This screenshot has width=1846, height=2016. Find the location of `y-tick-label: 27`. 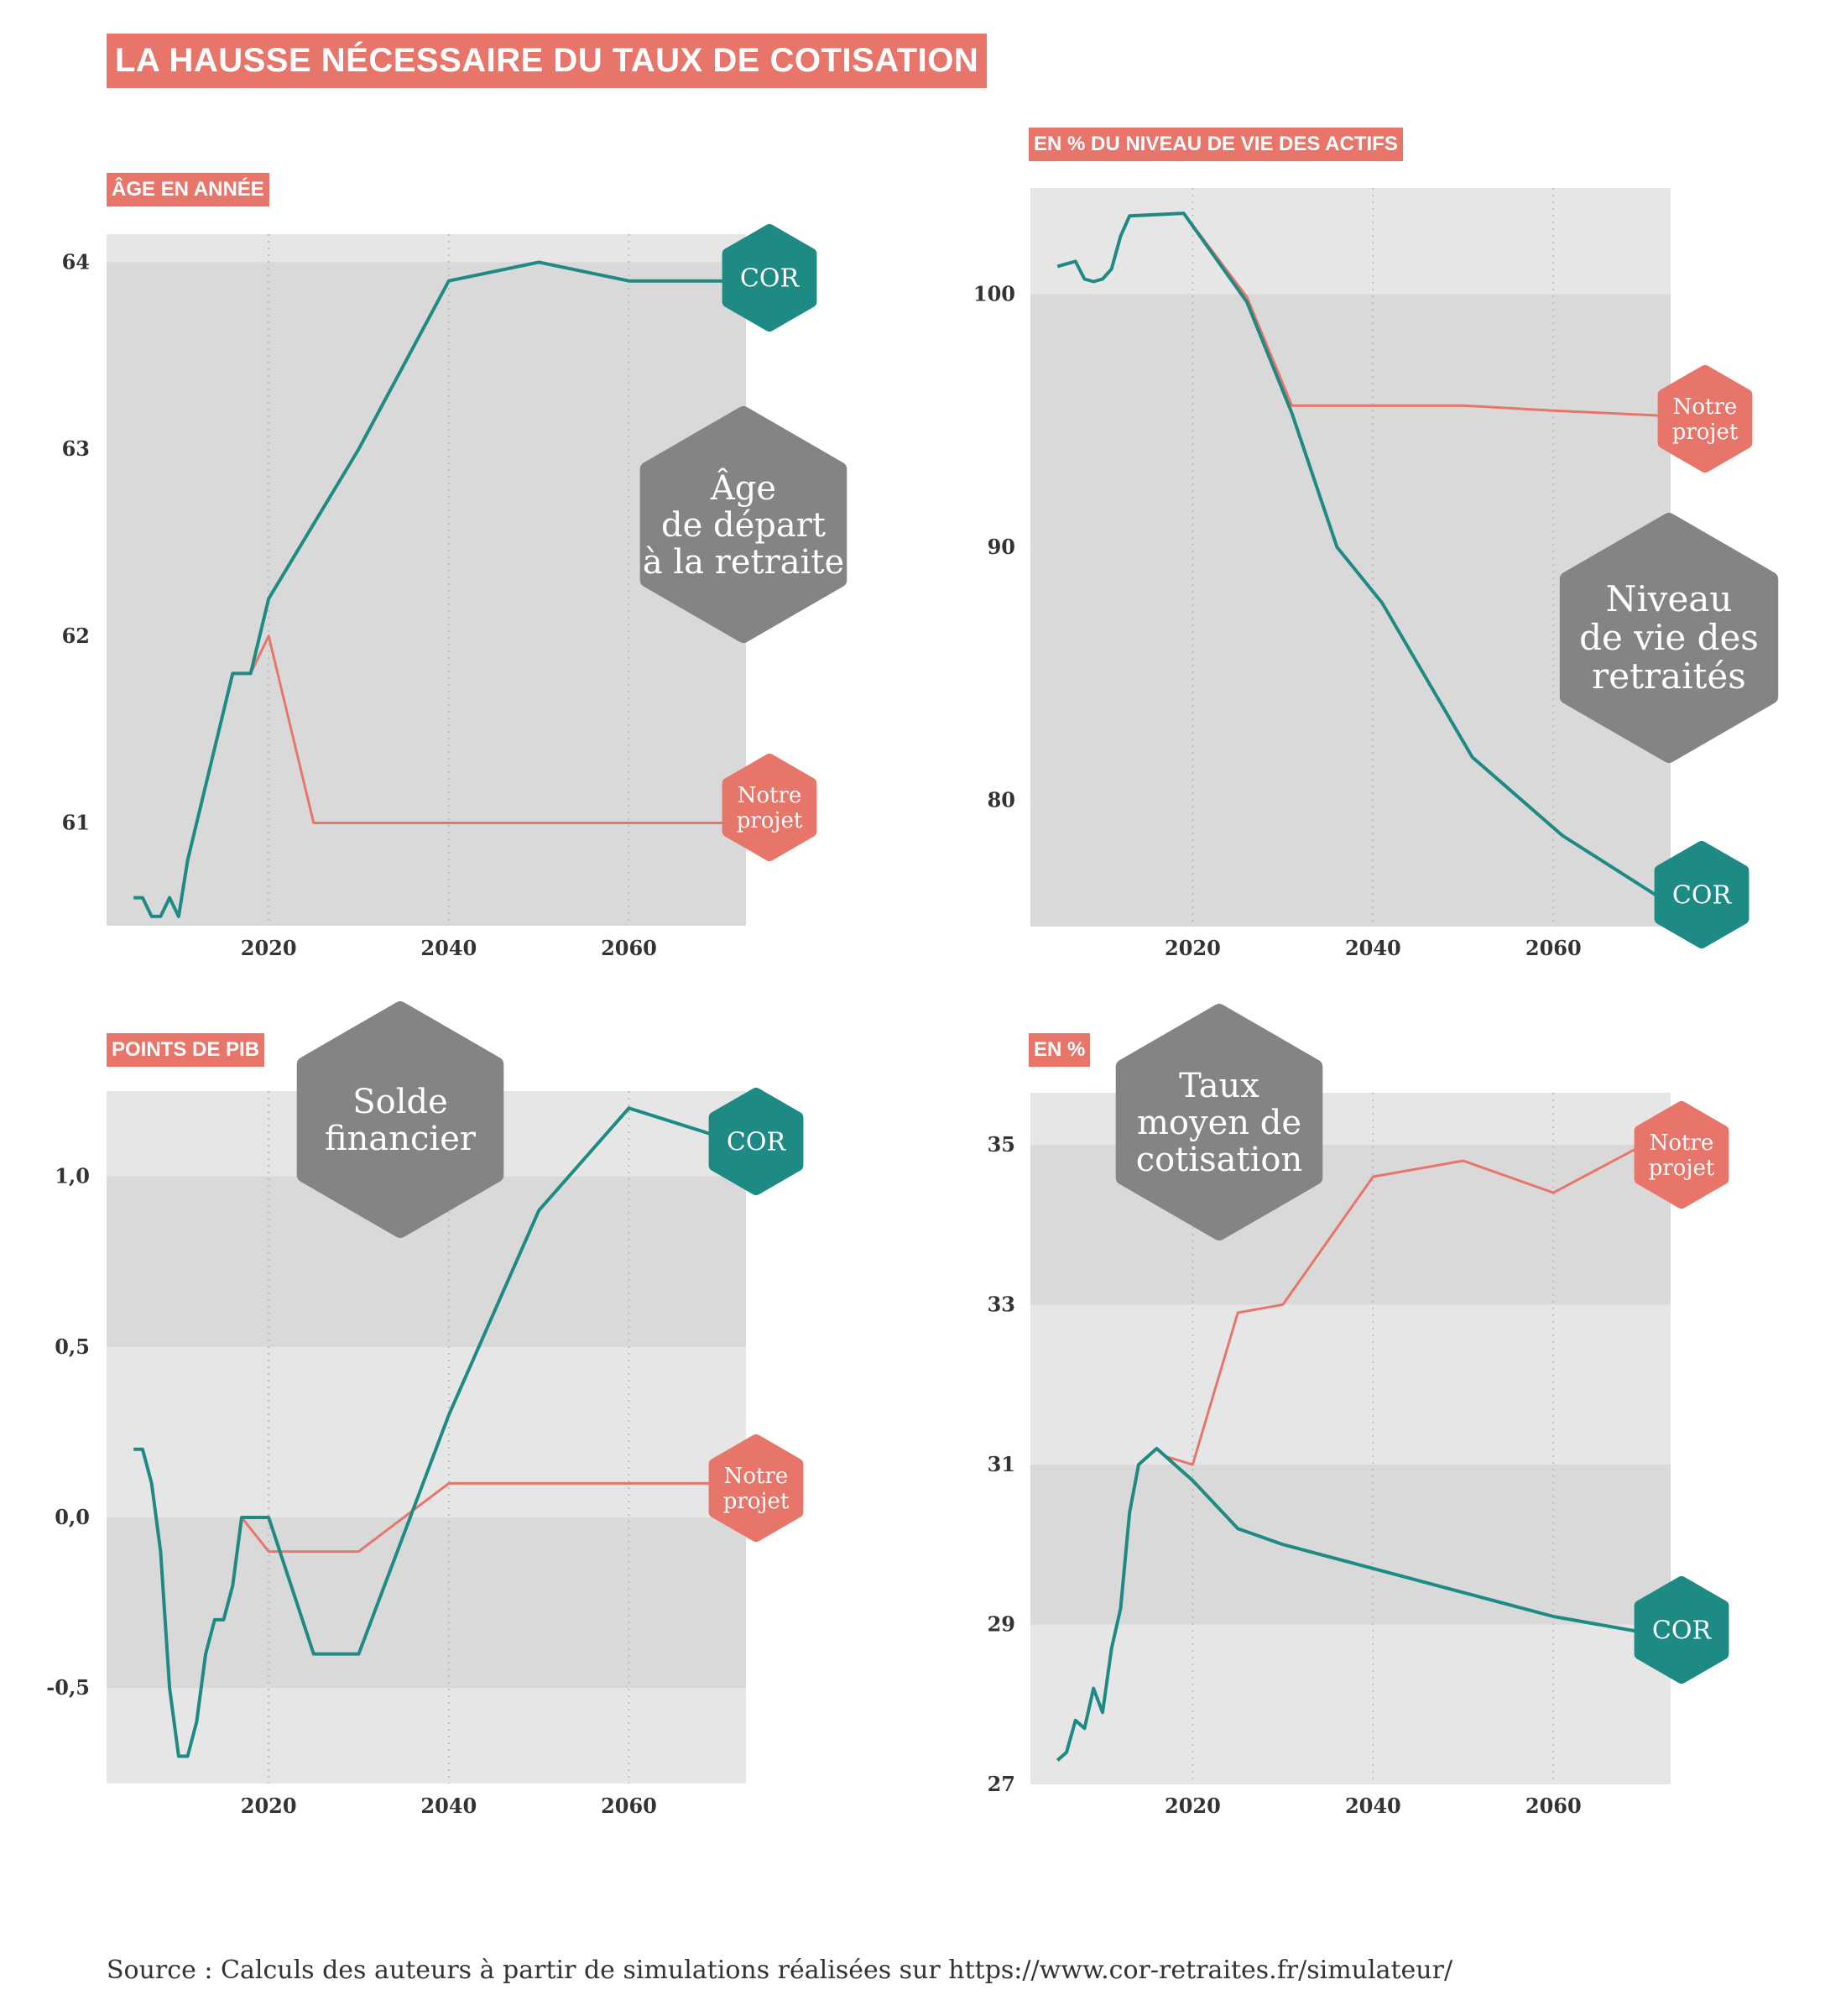

y-tick-label: 27 is located at coordinates (1001, 1784).